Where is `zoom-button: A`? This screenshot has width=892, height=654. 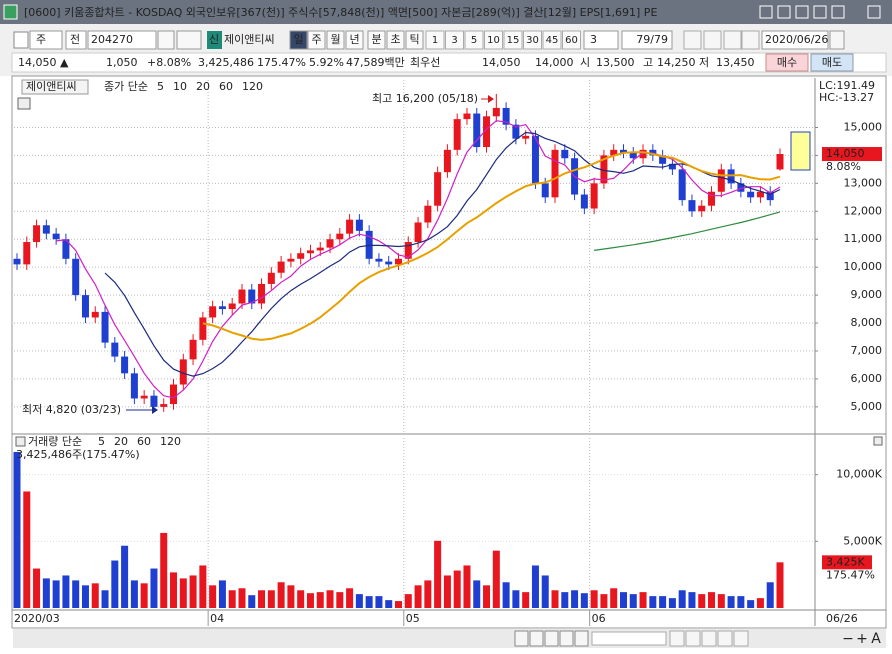 zoom-button: A is located at coordinates (876, 639).